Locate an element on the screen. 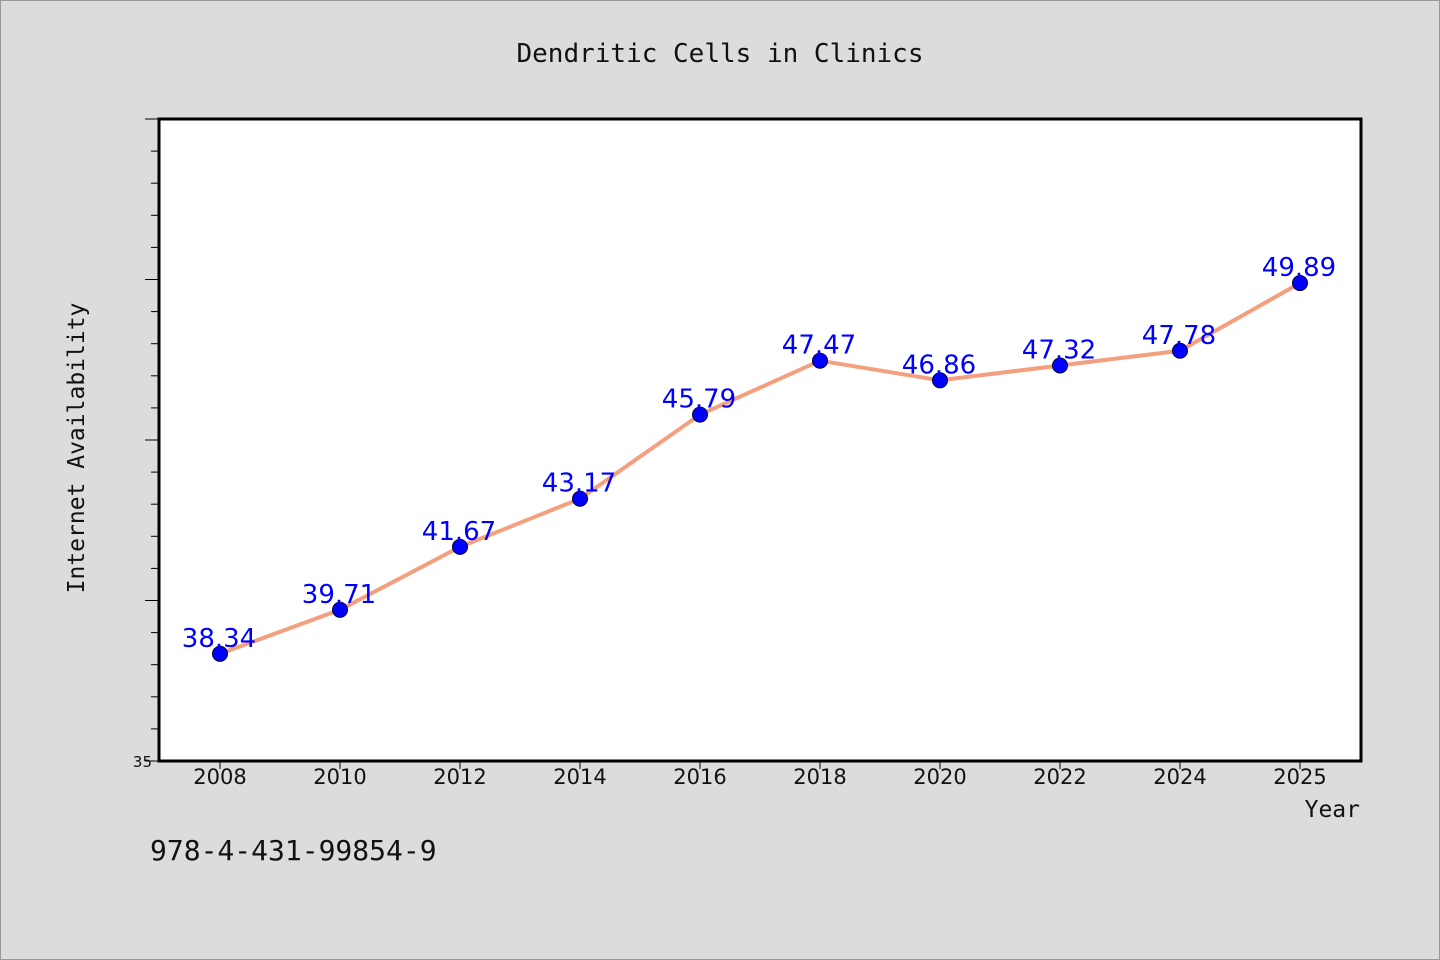  data-label: 41.67 is located at coordinates (459, 532).